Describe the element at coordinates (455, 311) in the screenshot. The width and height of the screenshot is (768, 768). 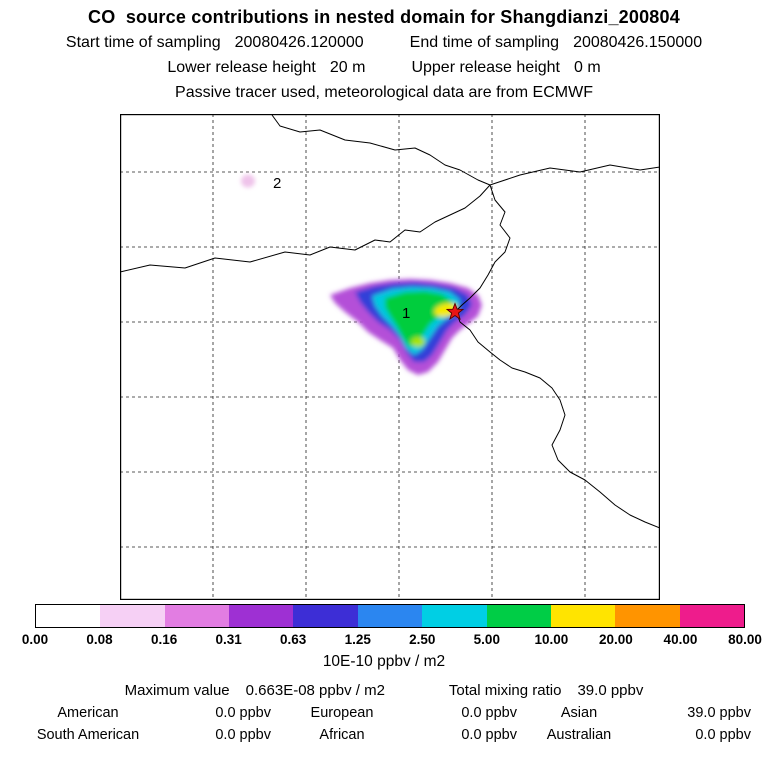
I see `receptor-star-icon` at that location.